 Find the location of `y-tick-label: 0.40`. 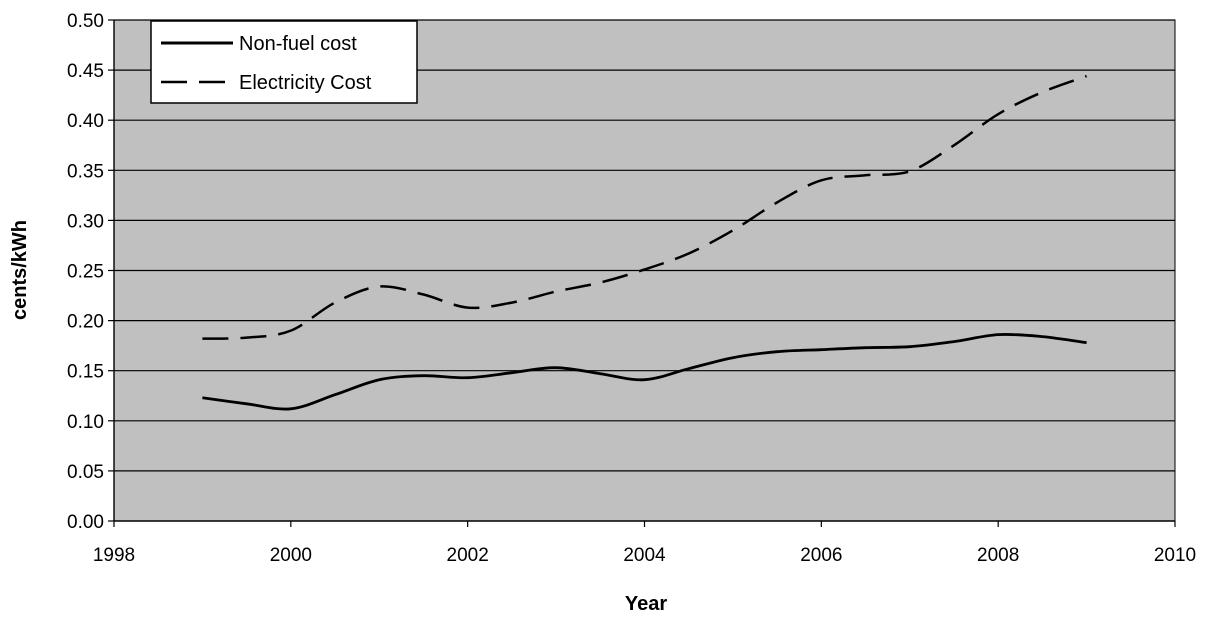

y-tick-label: 0.40 is located at coordinates (85, 121).